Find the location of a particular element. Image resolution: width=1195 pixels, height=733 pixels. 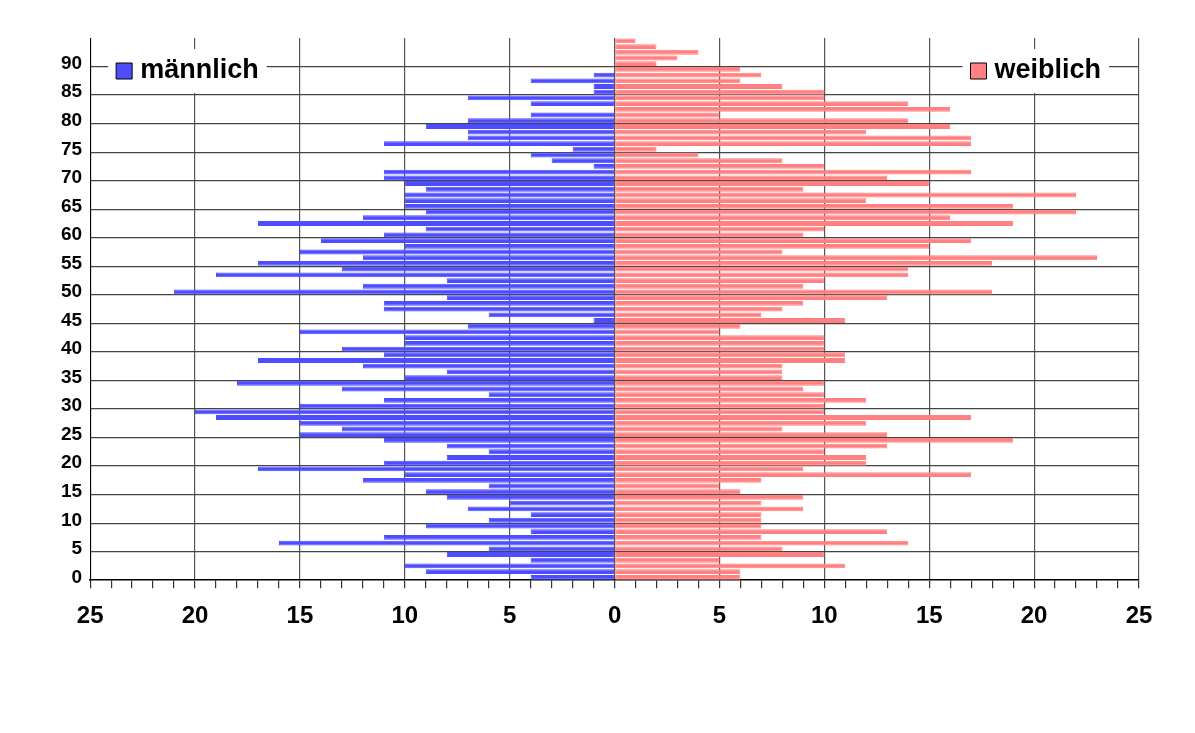

y-tick-label: 5 is located at coordinates (77, 548).